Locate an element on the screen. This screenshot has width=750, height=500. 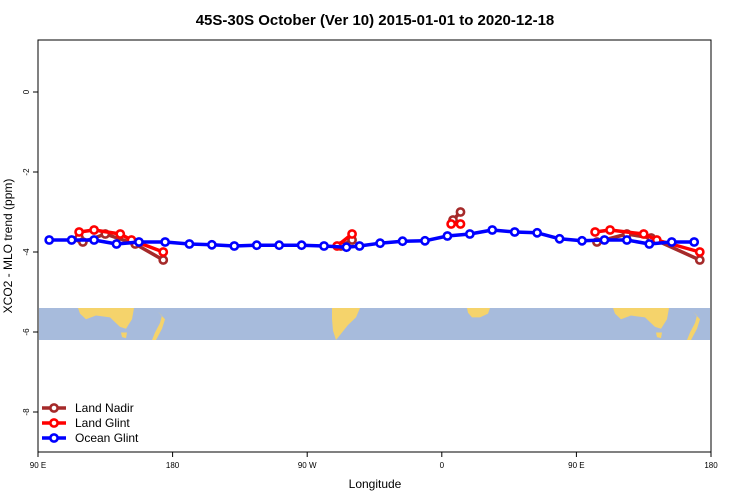
legend-label: Land Glint is located at coordinates (102, 423).